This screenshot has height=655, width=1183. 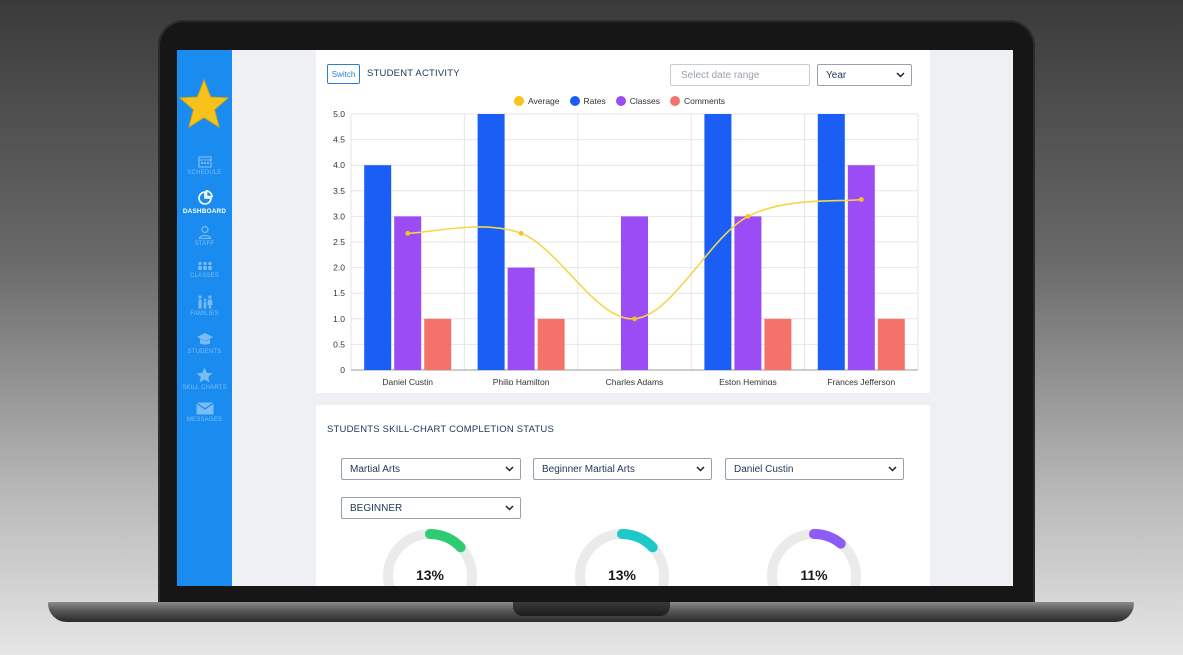 I want to click on x-tick-label: Philip Hamilton, so click(x=521, y=381).